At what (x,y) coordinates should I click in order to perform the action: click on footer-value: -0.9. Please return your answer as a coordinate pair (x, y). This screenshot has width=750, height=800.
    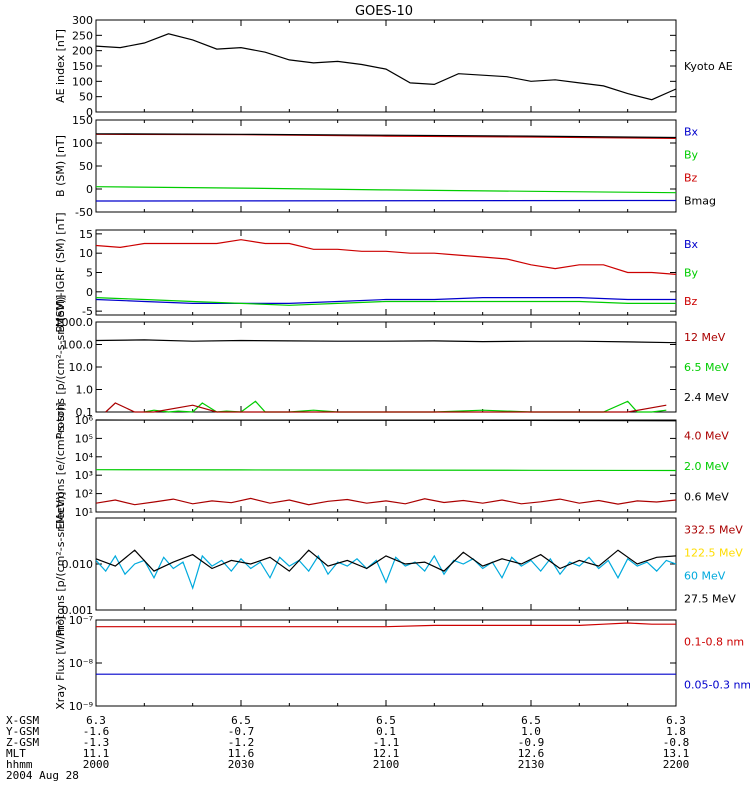
    Looking at the image, I should click on (531, 742).